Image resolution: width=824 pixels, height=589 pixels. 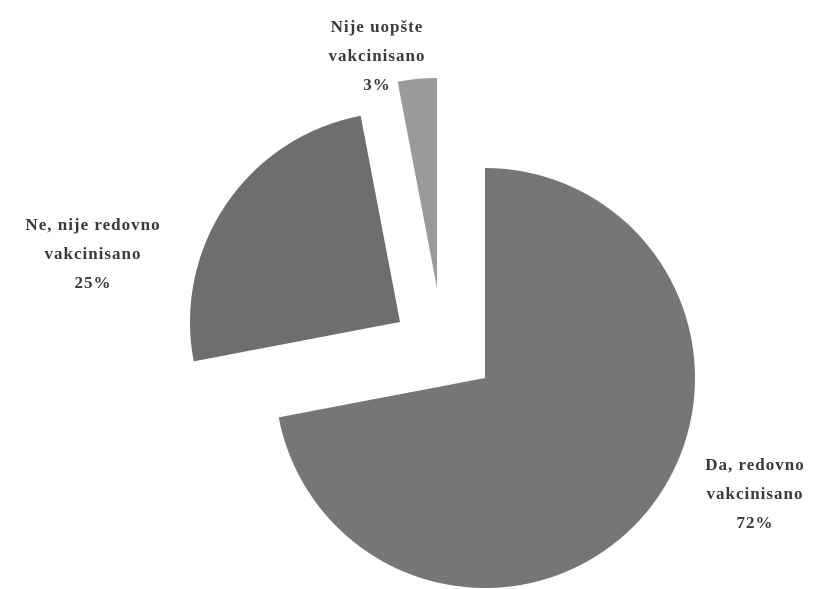 I want to click on slice-label-2: Ne, nije redovno vakcinisano 25%, so click(x=92, y=253).